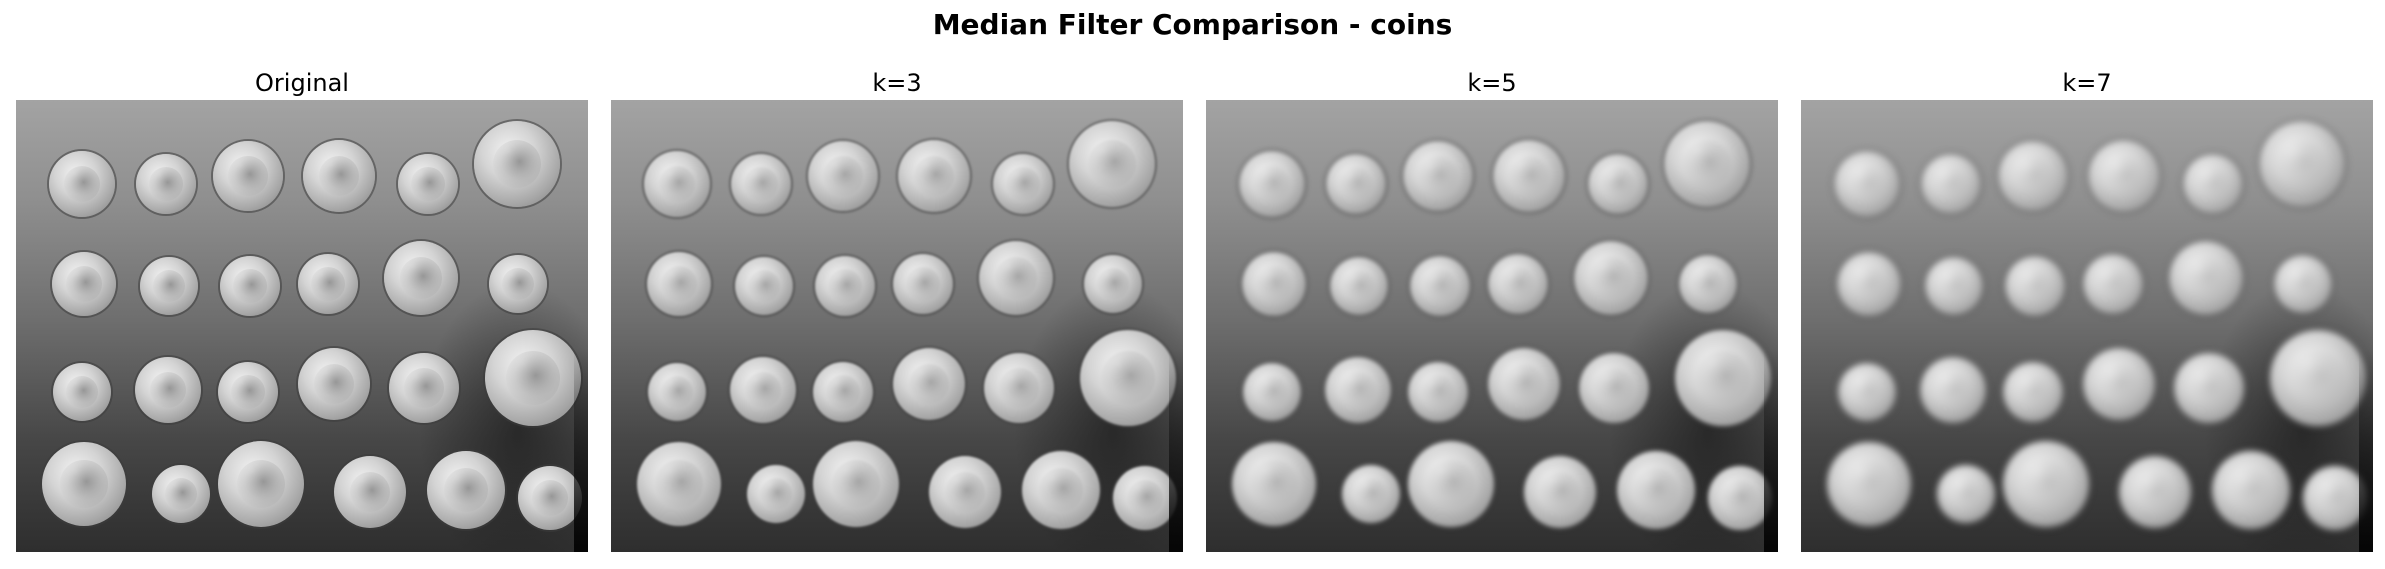 The width and height of the screenshot is (2385, 569). I want to click on panel-title: k=5, so click(1492, 83).